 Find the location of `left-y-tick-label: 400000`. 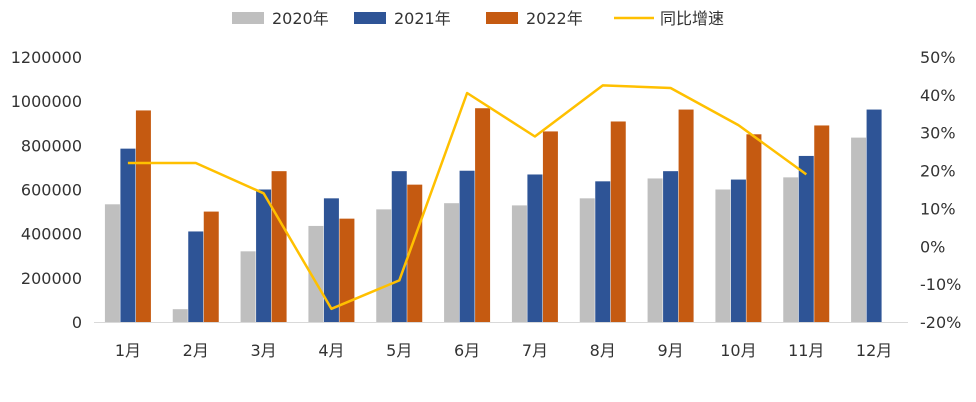

left-y-tick-label: 400000 is located at coordinates (51, 234).